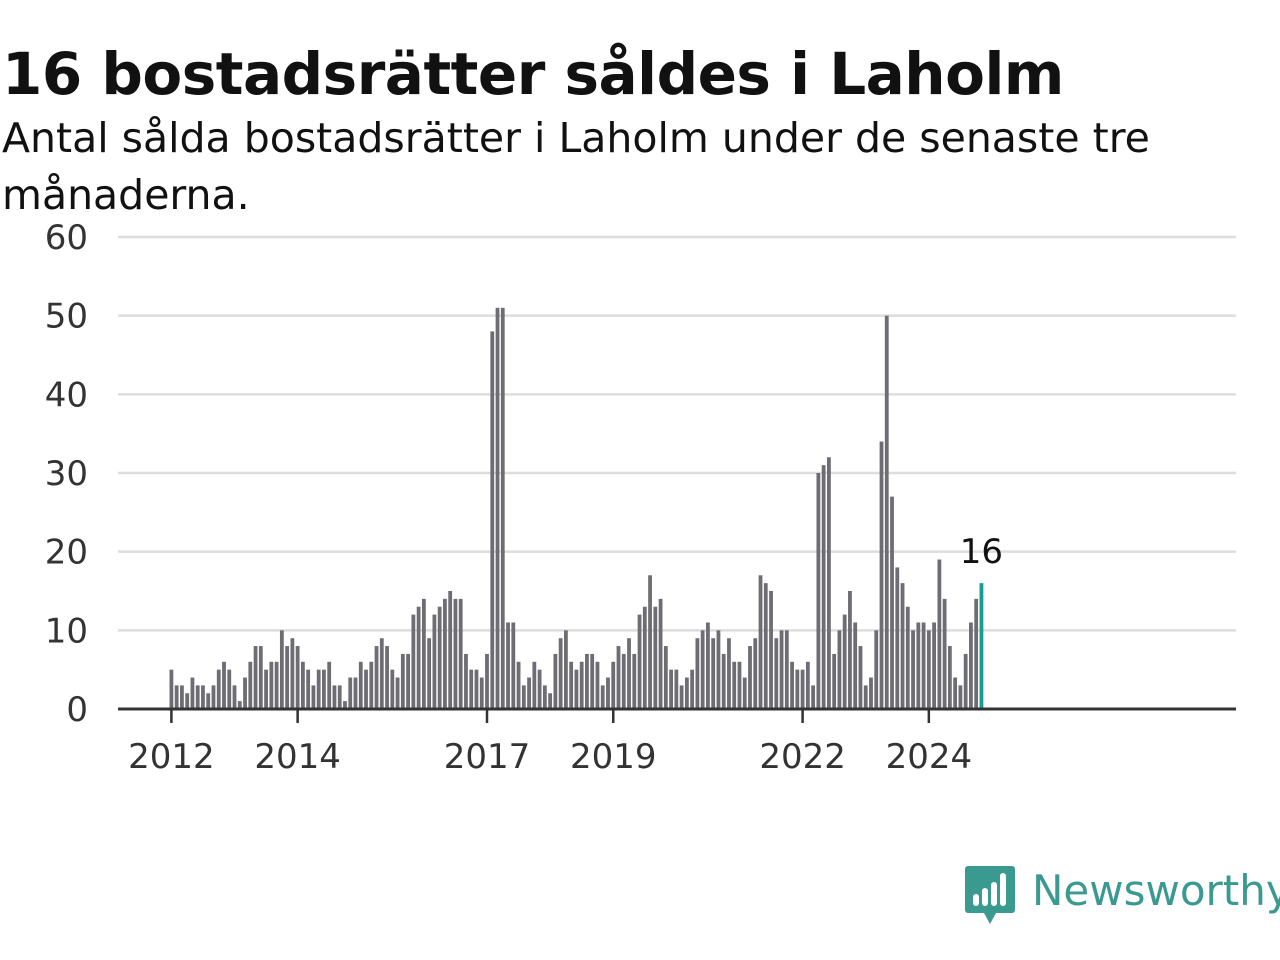 The width and height of the screenshot is (1280, 960). What do you see at coordinates (613, 757) in the screenshot?
I see `x-tick-label: 2019` at bounding box center [613, 757].